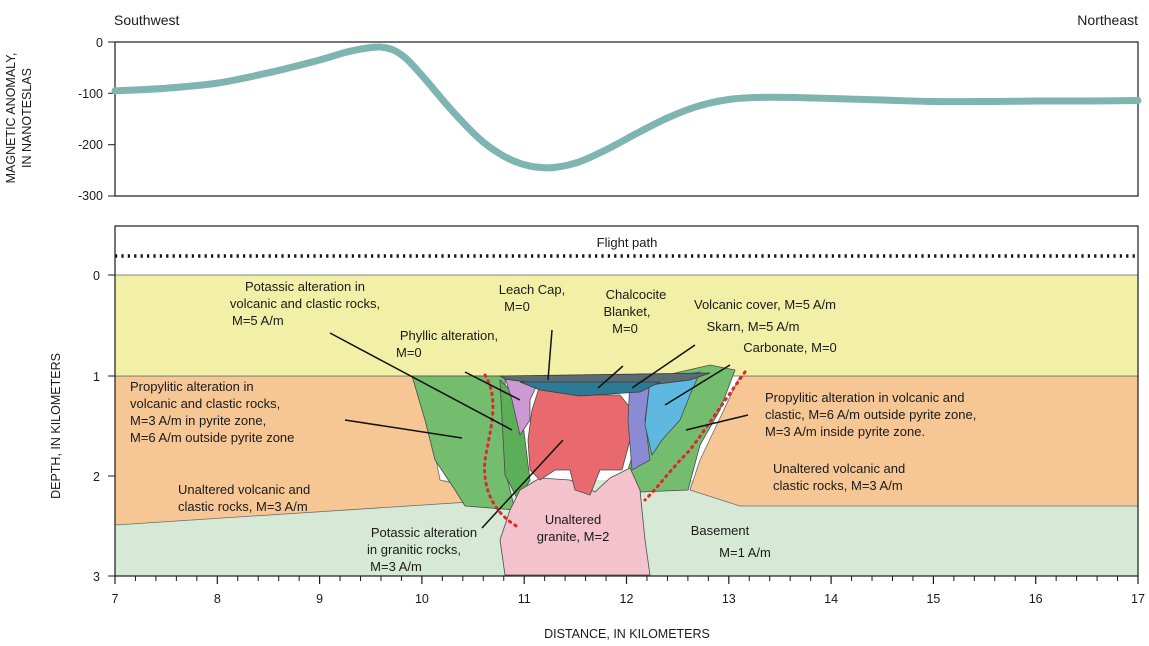  Describe the element at coordinates (414, 549) in the screenshot. I see `label-potassic-granitic-2: in granitic rocks,` at that location.